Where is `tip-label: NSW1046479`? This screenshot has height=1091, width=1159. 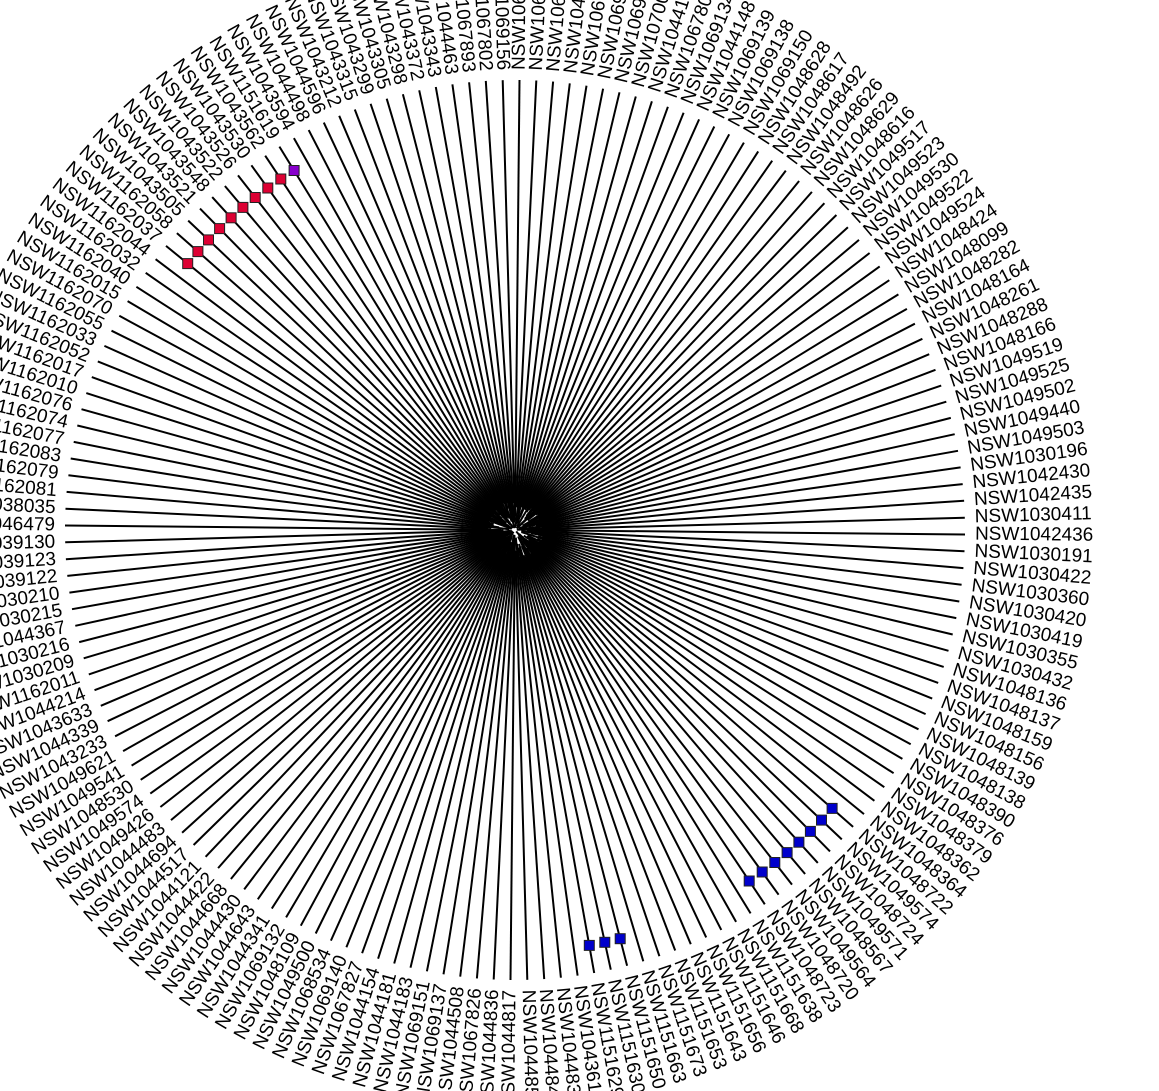
tip-label: NSW1046479 is located at coordinates (27, 524).